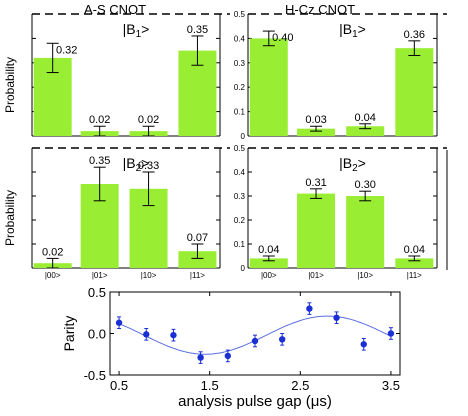  Describe the element at coordinates (282, 38) in the screenshot. I see `data-label: 0.40` at that location.